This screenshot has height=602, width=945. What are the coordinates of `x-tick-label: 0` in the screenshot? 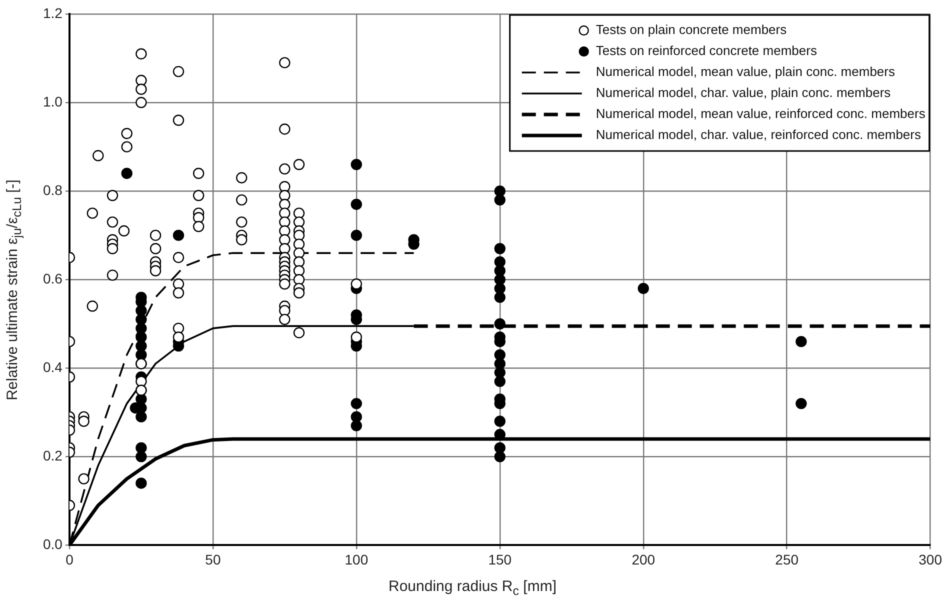 It's located at (70, 559).